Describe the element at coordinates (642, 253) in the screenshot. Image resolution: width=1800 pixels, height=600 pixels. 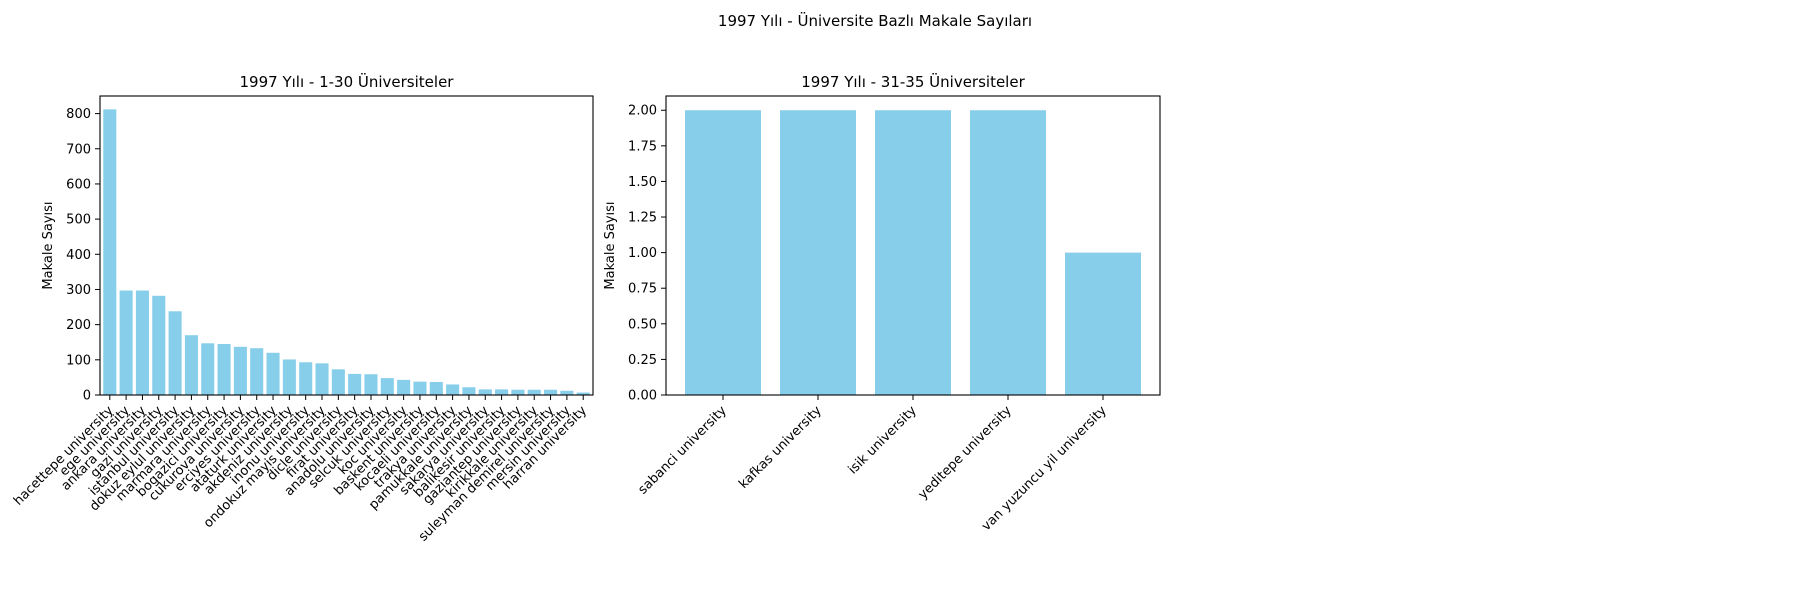
I see `y-tick-label: 1.00` at that location.